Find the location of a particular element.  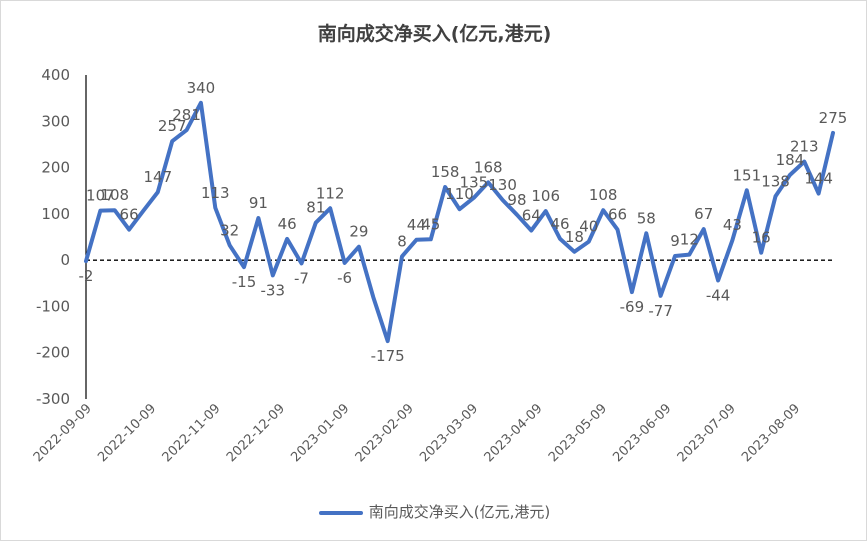

legend: 南向成交净买入(亿元,港元) is located at coordinates (434, 511).